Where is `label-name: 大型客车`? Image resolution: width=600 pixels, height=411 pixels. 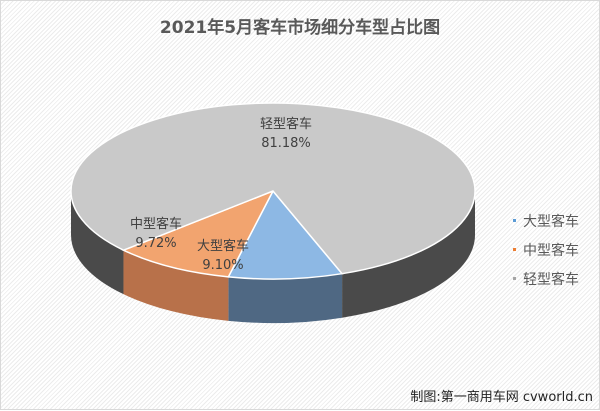
label-name: 大型客车 is located at coordinates (222, 246).